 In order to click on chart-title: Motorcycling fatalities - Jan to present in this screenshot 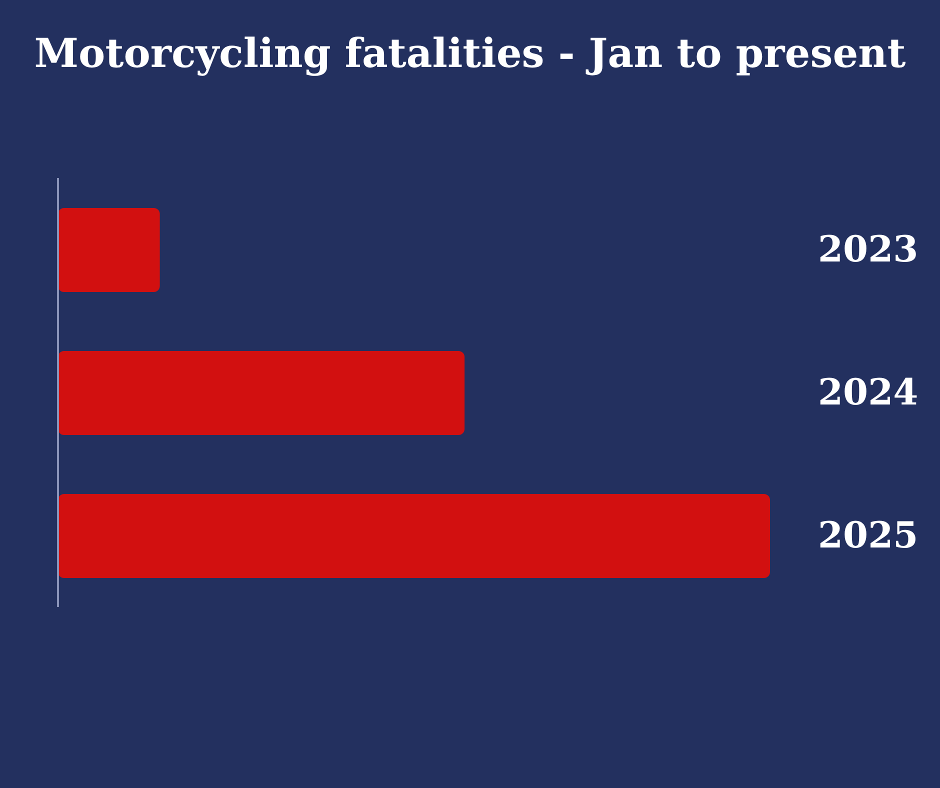, I will do `click(470, 53)`.